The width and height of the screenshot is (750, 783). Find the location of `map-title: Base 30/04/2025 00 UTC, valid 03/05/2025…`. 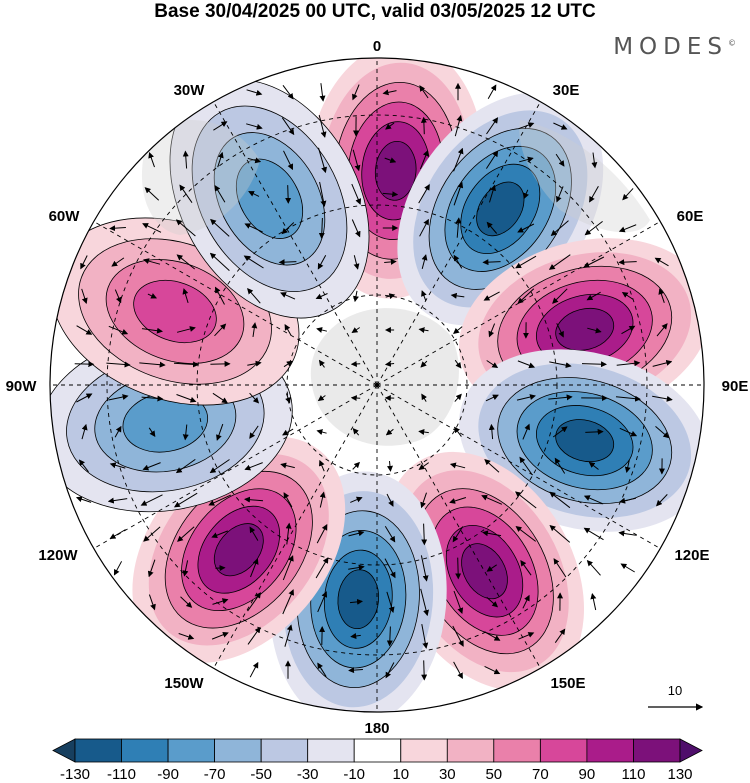

map-title: Base 30/04/2025 00 UTC, valid 03/05/2025… is located at coordinates (375, 11).